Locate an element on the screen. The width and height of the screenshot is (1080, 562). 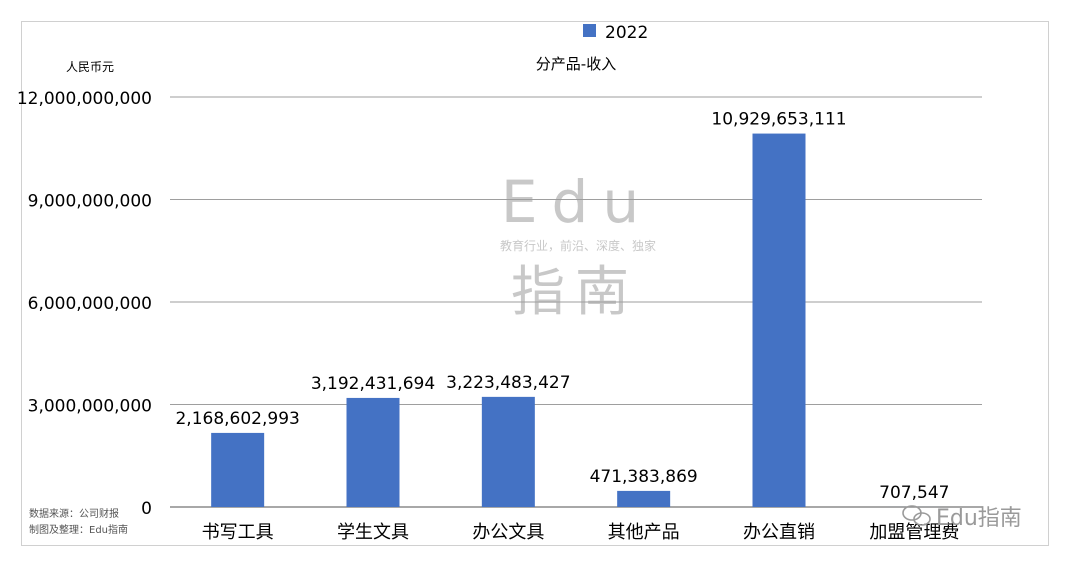
watermark-name: 指南 is located at coordinates (575, 291).